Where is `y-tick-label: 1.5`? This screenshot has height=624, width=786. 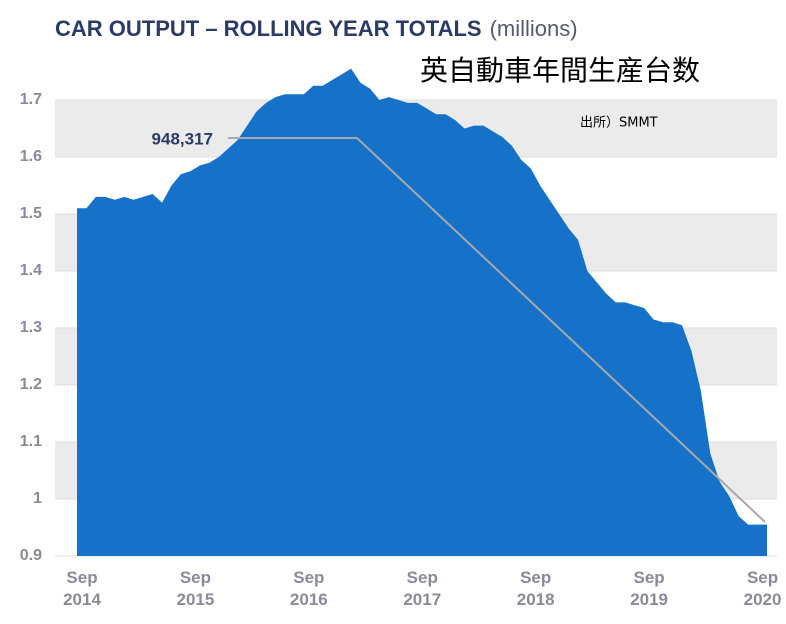 y-tick-label: 1.5 is located at coordinates (31, 213).